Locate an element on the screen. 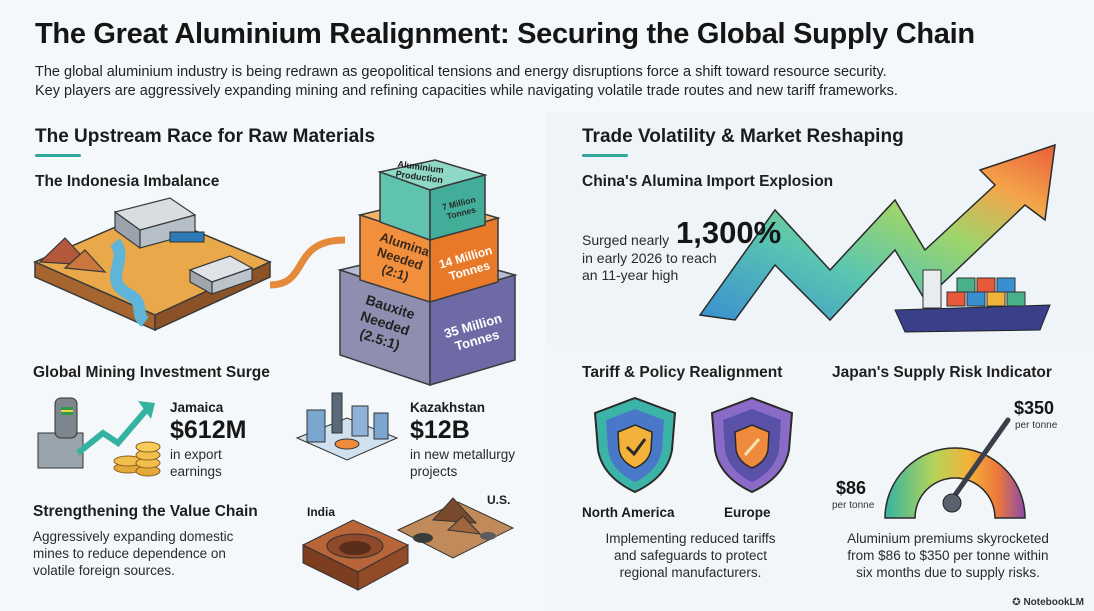  europe-label: Europe is located at coordinates (747, 512).